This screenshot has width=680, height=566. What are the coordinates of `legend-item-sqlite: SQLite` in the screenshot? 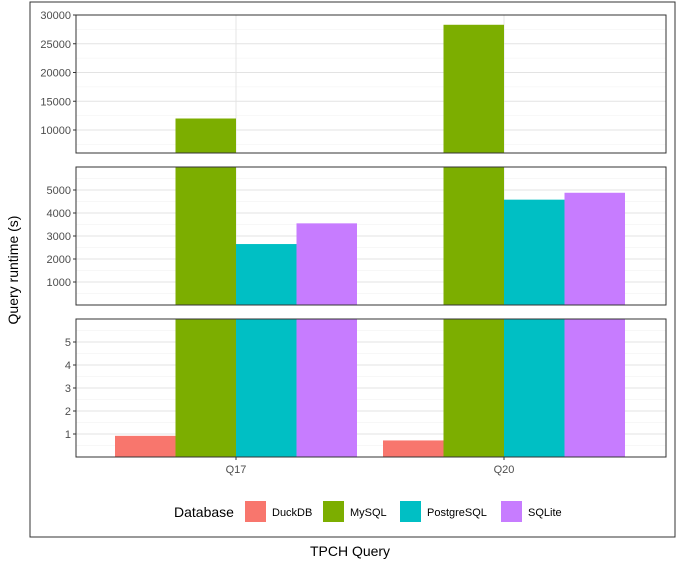 It's located at (531, 511).